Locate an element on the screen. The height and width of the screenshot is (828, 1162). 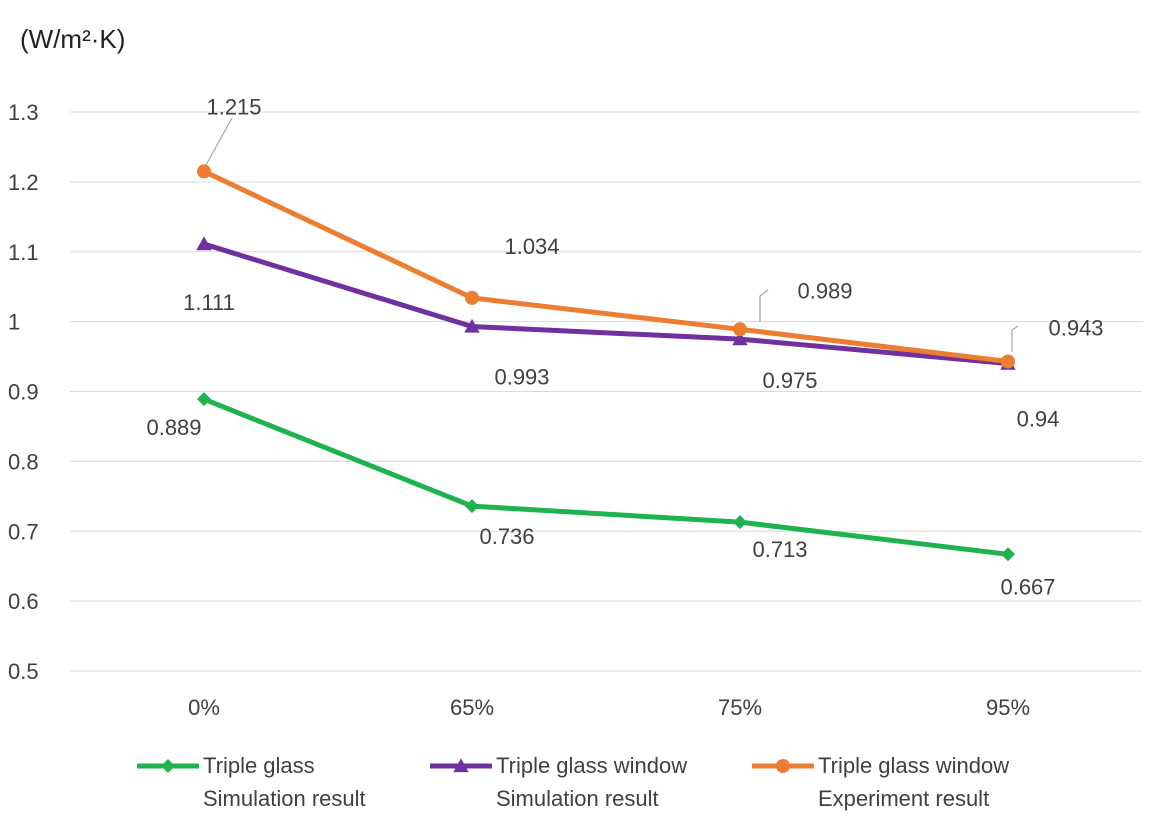
y-tick-label: 0.5 is located at coordinates (23, 671).